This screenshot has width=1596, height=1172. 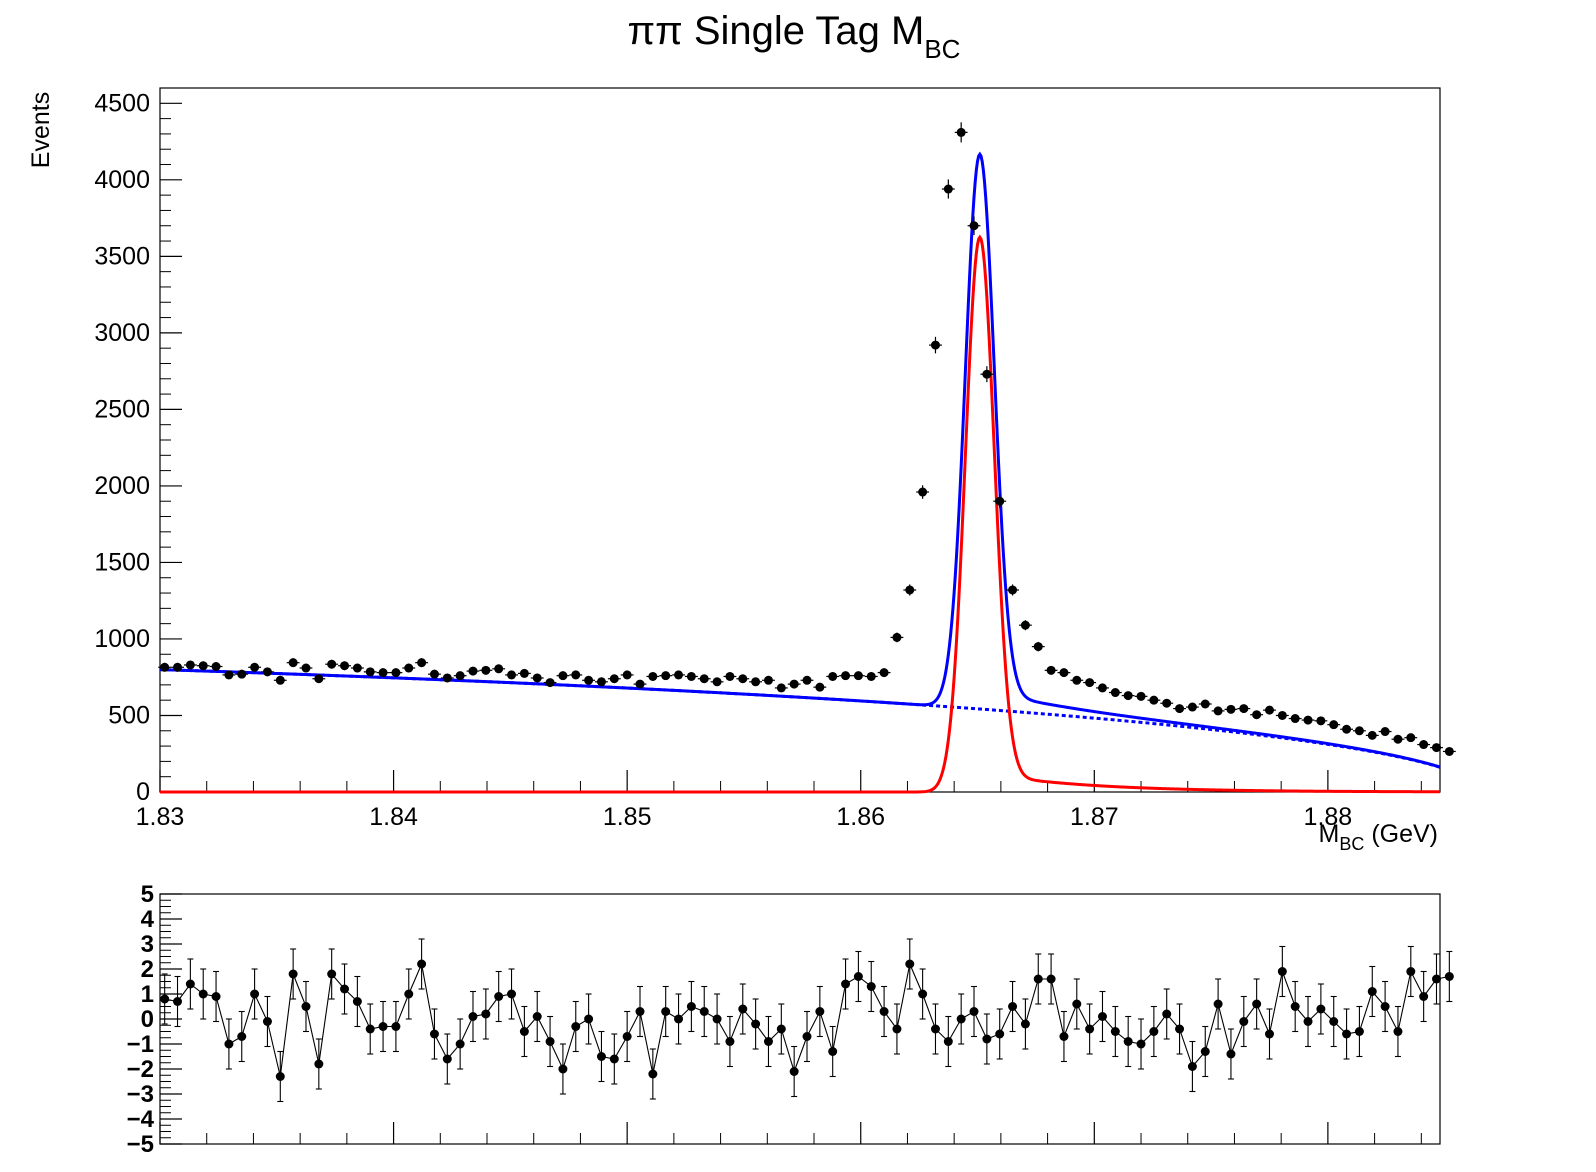 I want to click on y-tick-label: 4500, so click(x=122, y=103).